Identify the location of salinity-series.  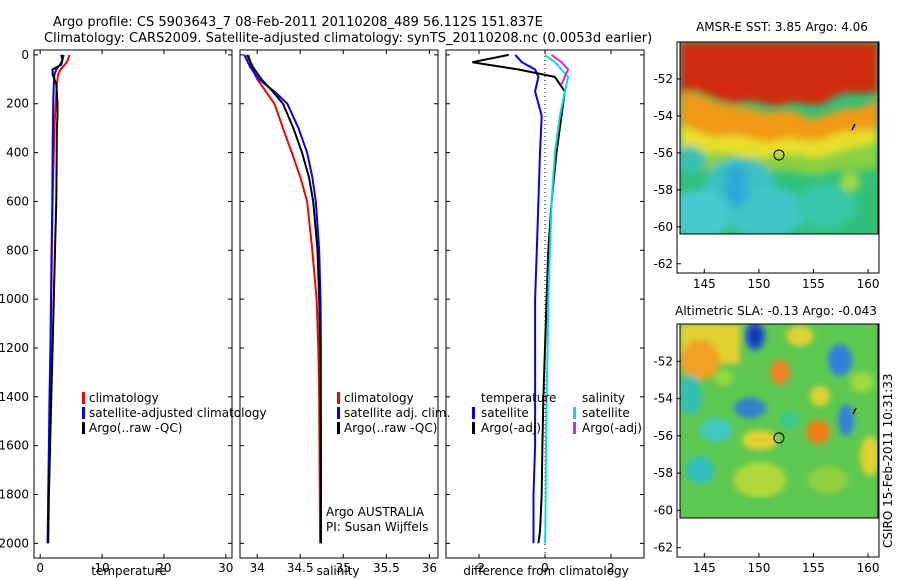
(282, 299).